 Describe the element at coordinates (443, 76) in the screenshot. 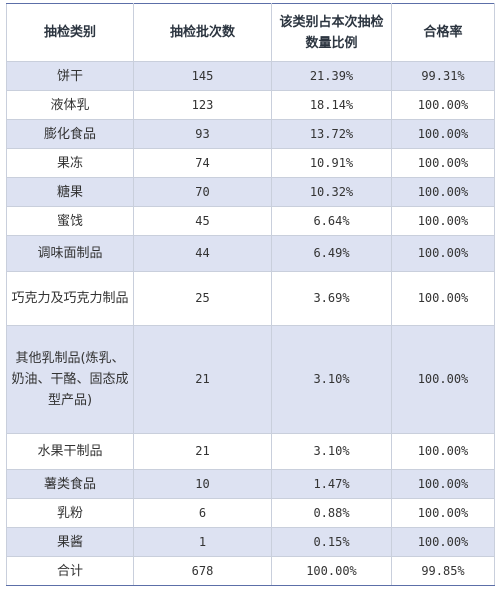

I see `cell-pass-rate: 99.31%` at that location.